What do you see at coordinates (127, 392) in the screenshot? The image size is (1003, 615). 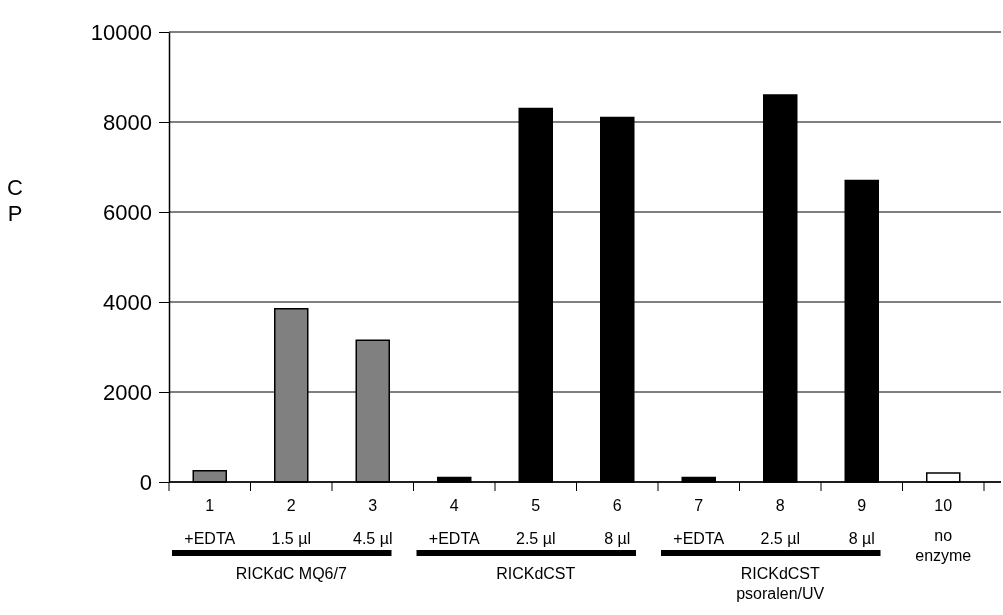 I see `y-tick-label: 2000` at bounding box center [127, 392].